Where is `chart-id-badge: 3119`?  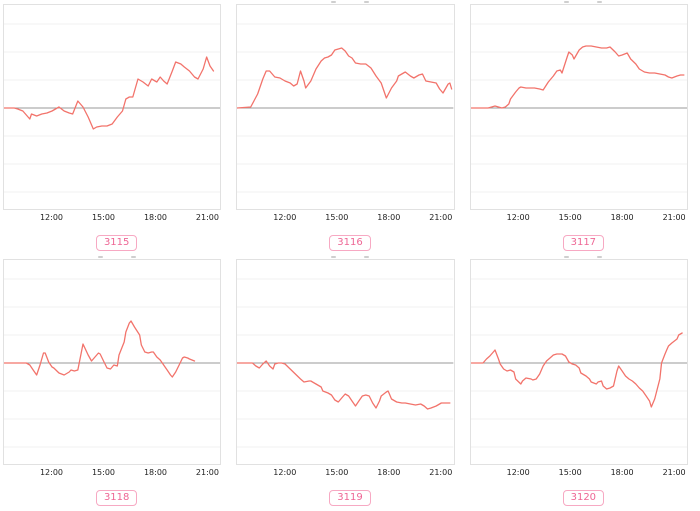
chart-id-badge: 3119 is located at coordinates (350, 498).